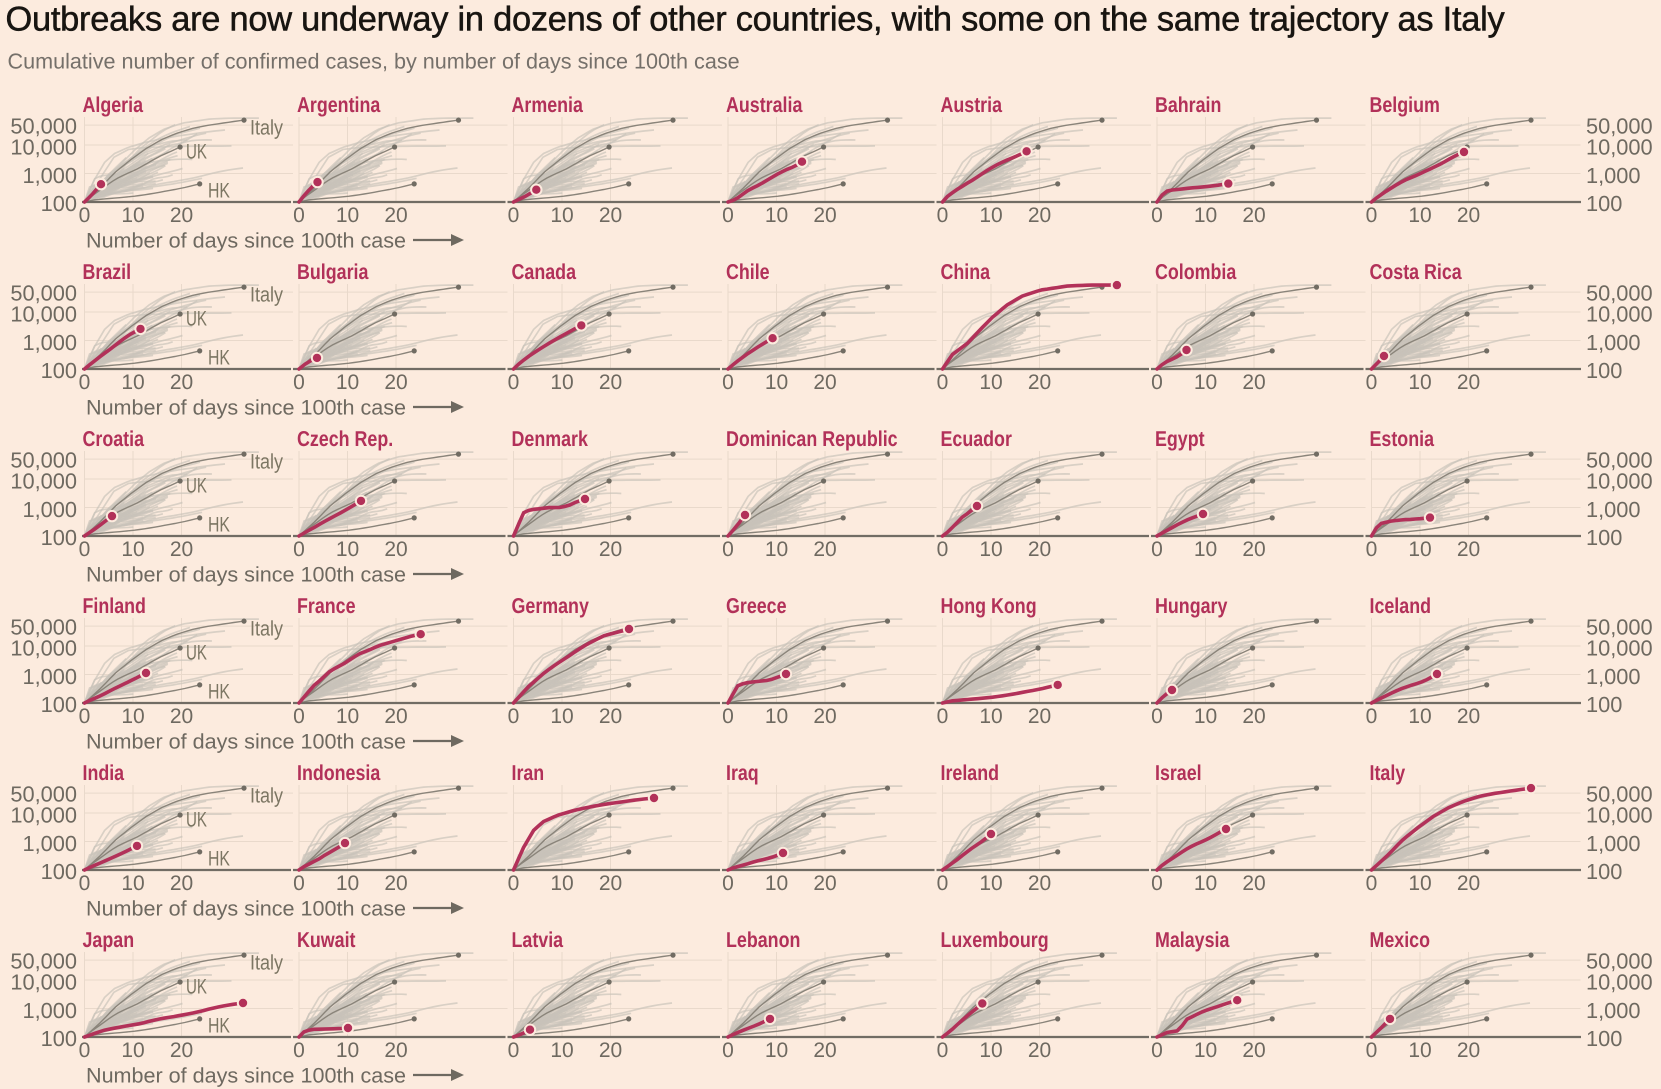 Image resolution: width=1661 pixels, height=1089 pixels. Describe the element at coordinates (107, 272) in the screenshot. I see `svg-text: Brazil` at that location.